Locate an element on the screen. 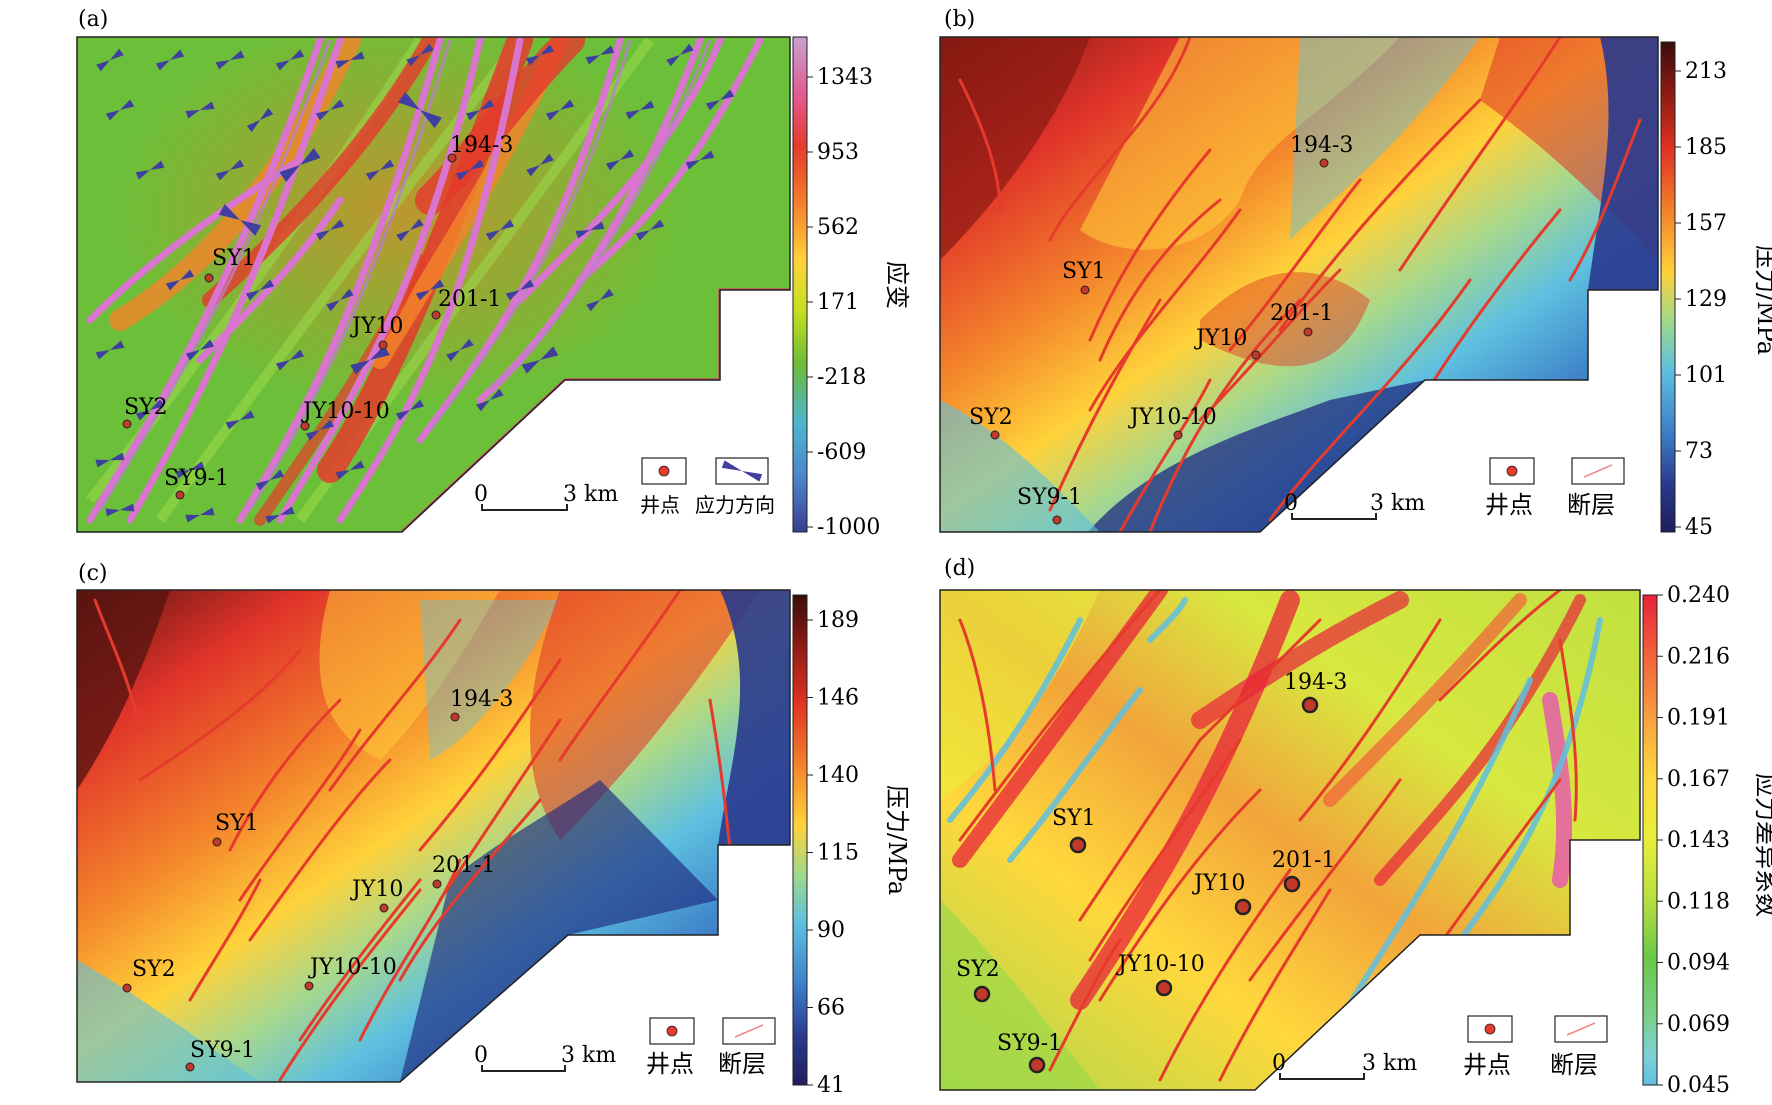  colorbar-tick-label: 45 is located at coordinates (1699, 527).